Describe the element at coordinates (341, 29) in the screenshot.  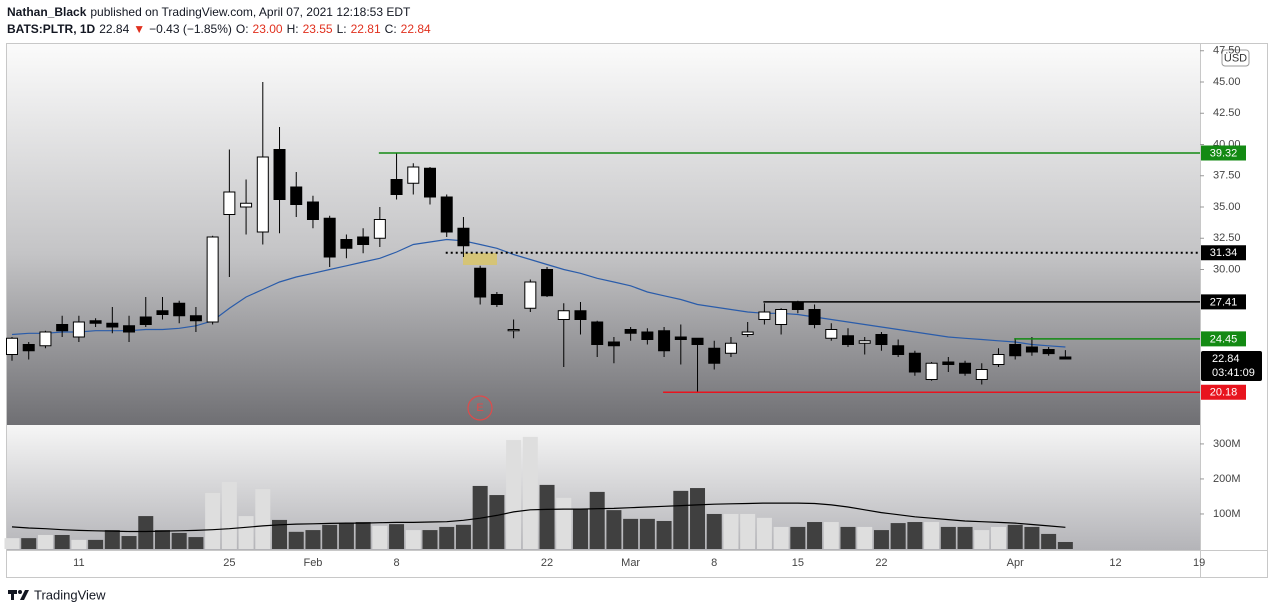
I see `ohlc-key: L:` at that location.